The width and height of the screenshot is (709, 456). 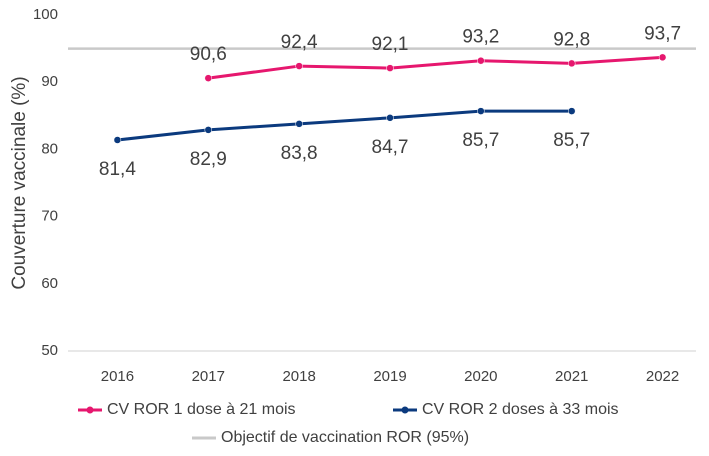 I want to click on x-tick-label: 2019, so click(x=389, y=376).